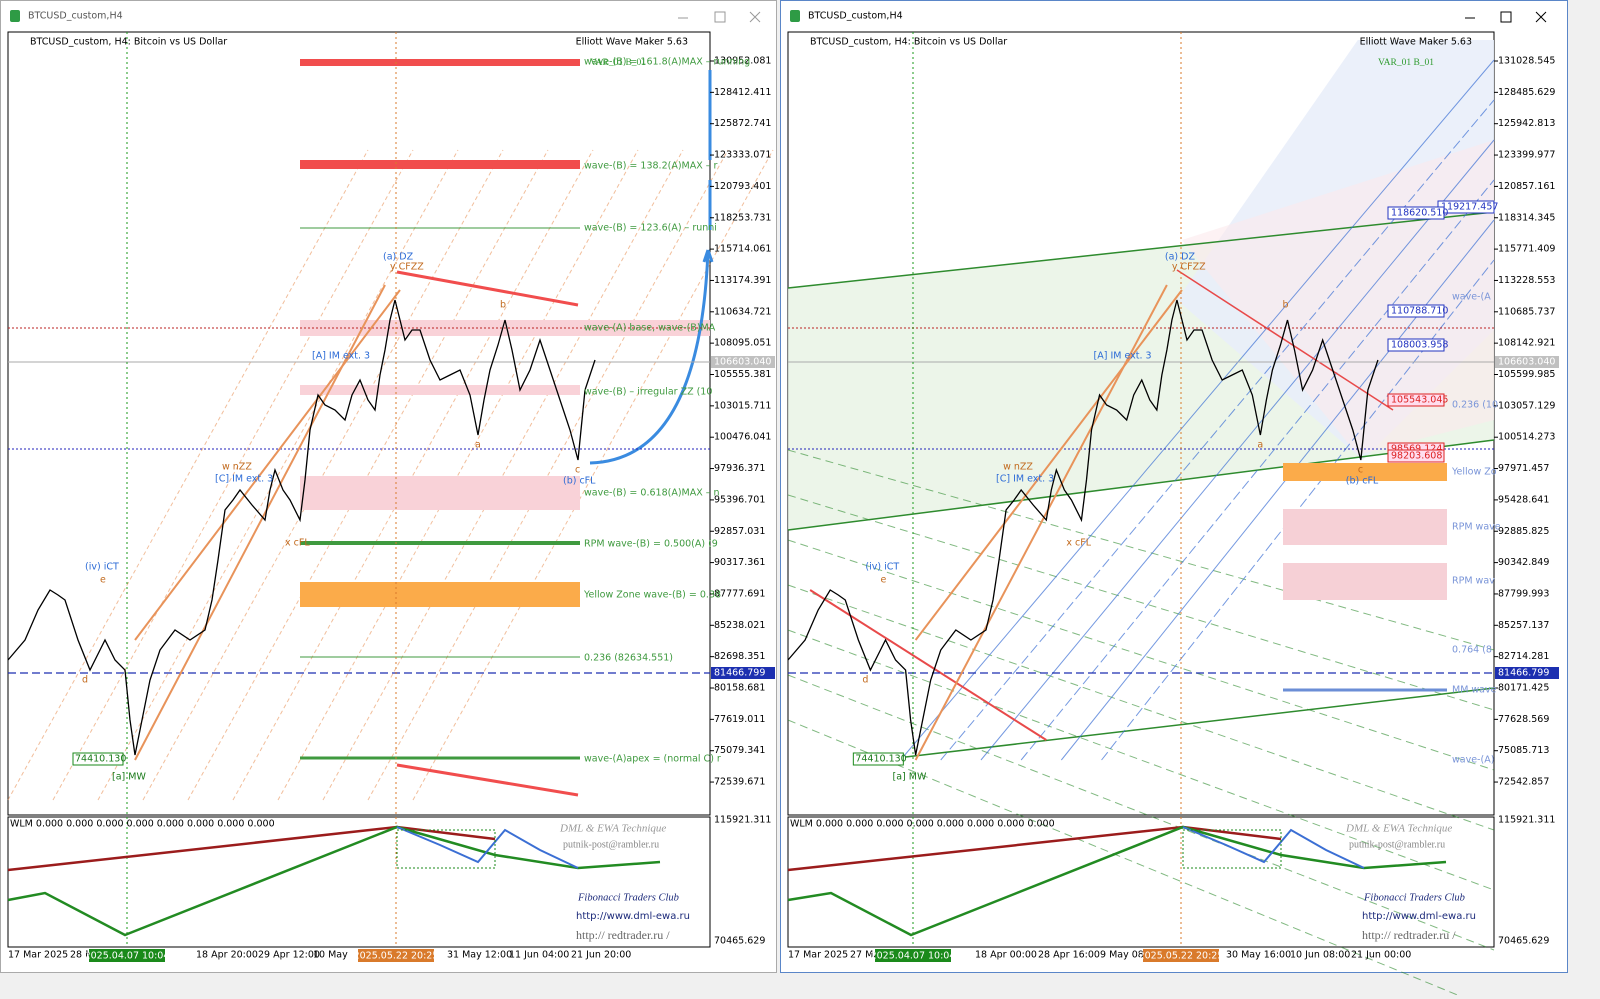 Image resolution: width=1600 pixels, height=999 pixels. I want to click on level-label: Yellow Zone wave-(B) = 0.38, so click(652, 595).